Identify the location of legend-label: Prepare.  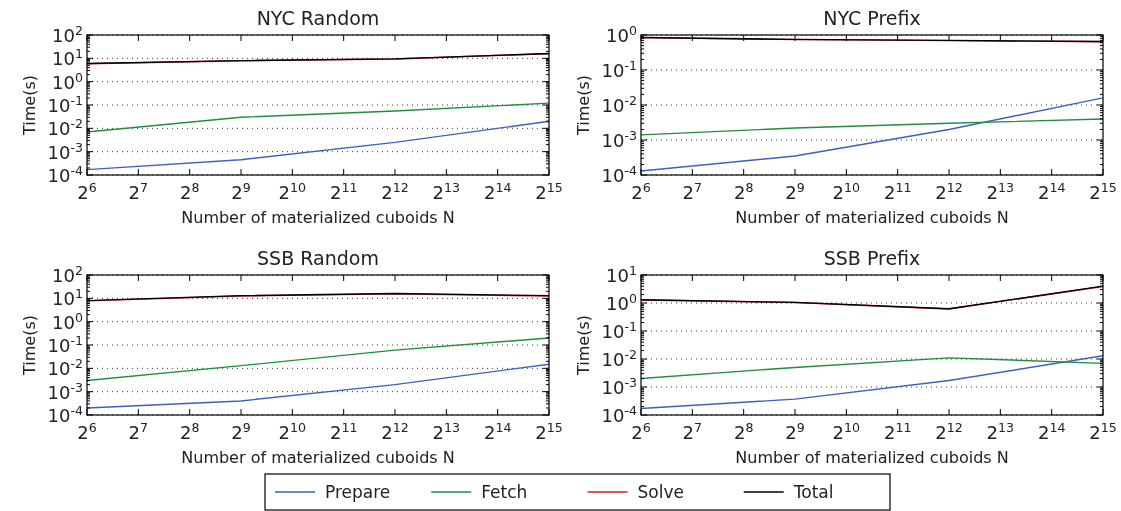
(358, 492).